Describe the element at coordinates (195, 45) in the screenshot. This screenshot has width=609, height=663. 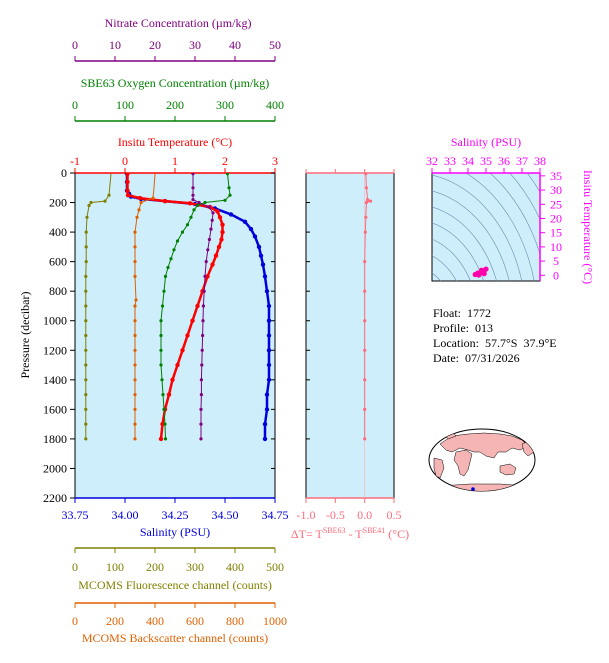
I see `nitrate-tick-label: 30` at that location.